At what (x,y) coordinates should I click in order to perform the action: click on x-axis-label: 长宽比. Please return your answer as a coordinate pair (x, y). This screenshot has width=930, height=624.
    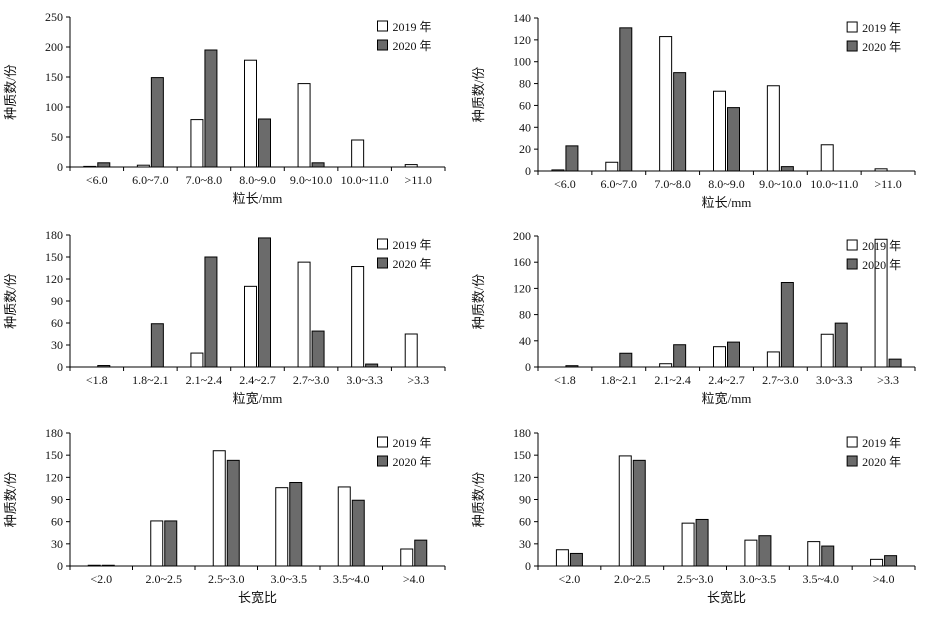
    Looking at the image, I should click on (726, 597).